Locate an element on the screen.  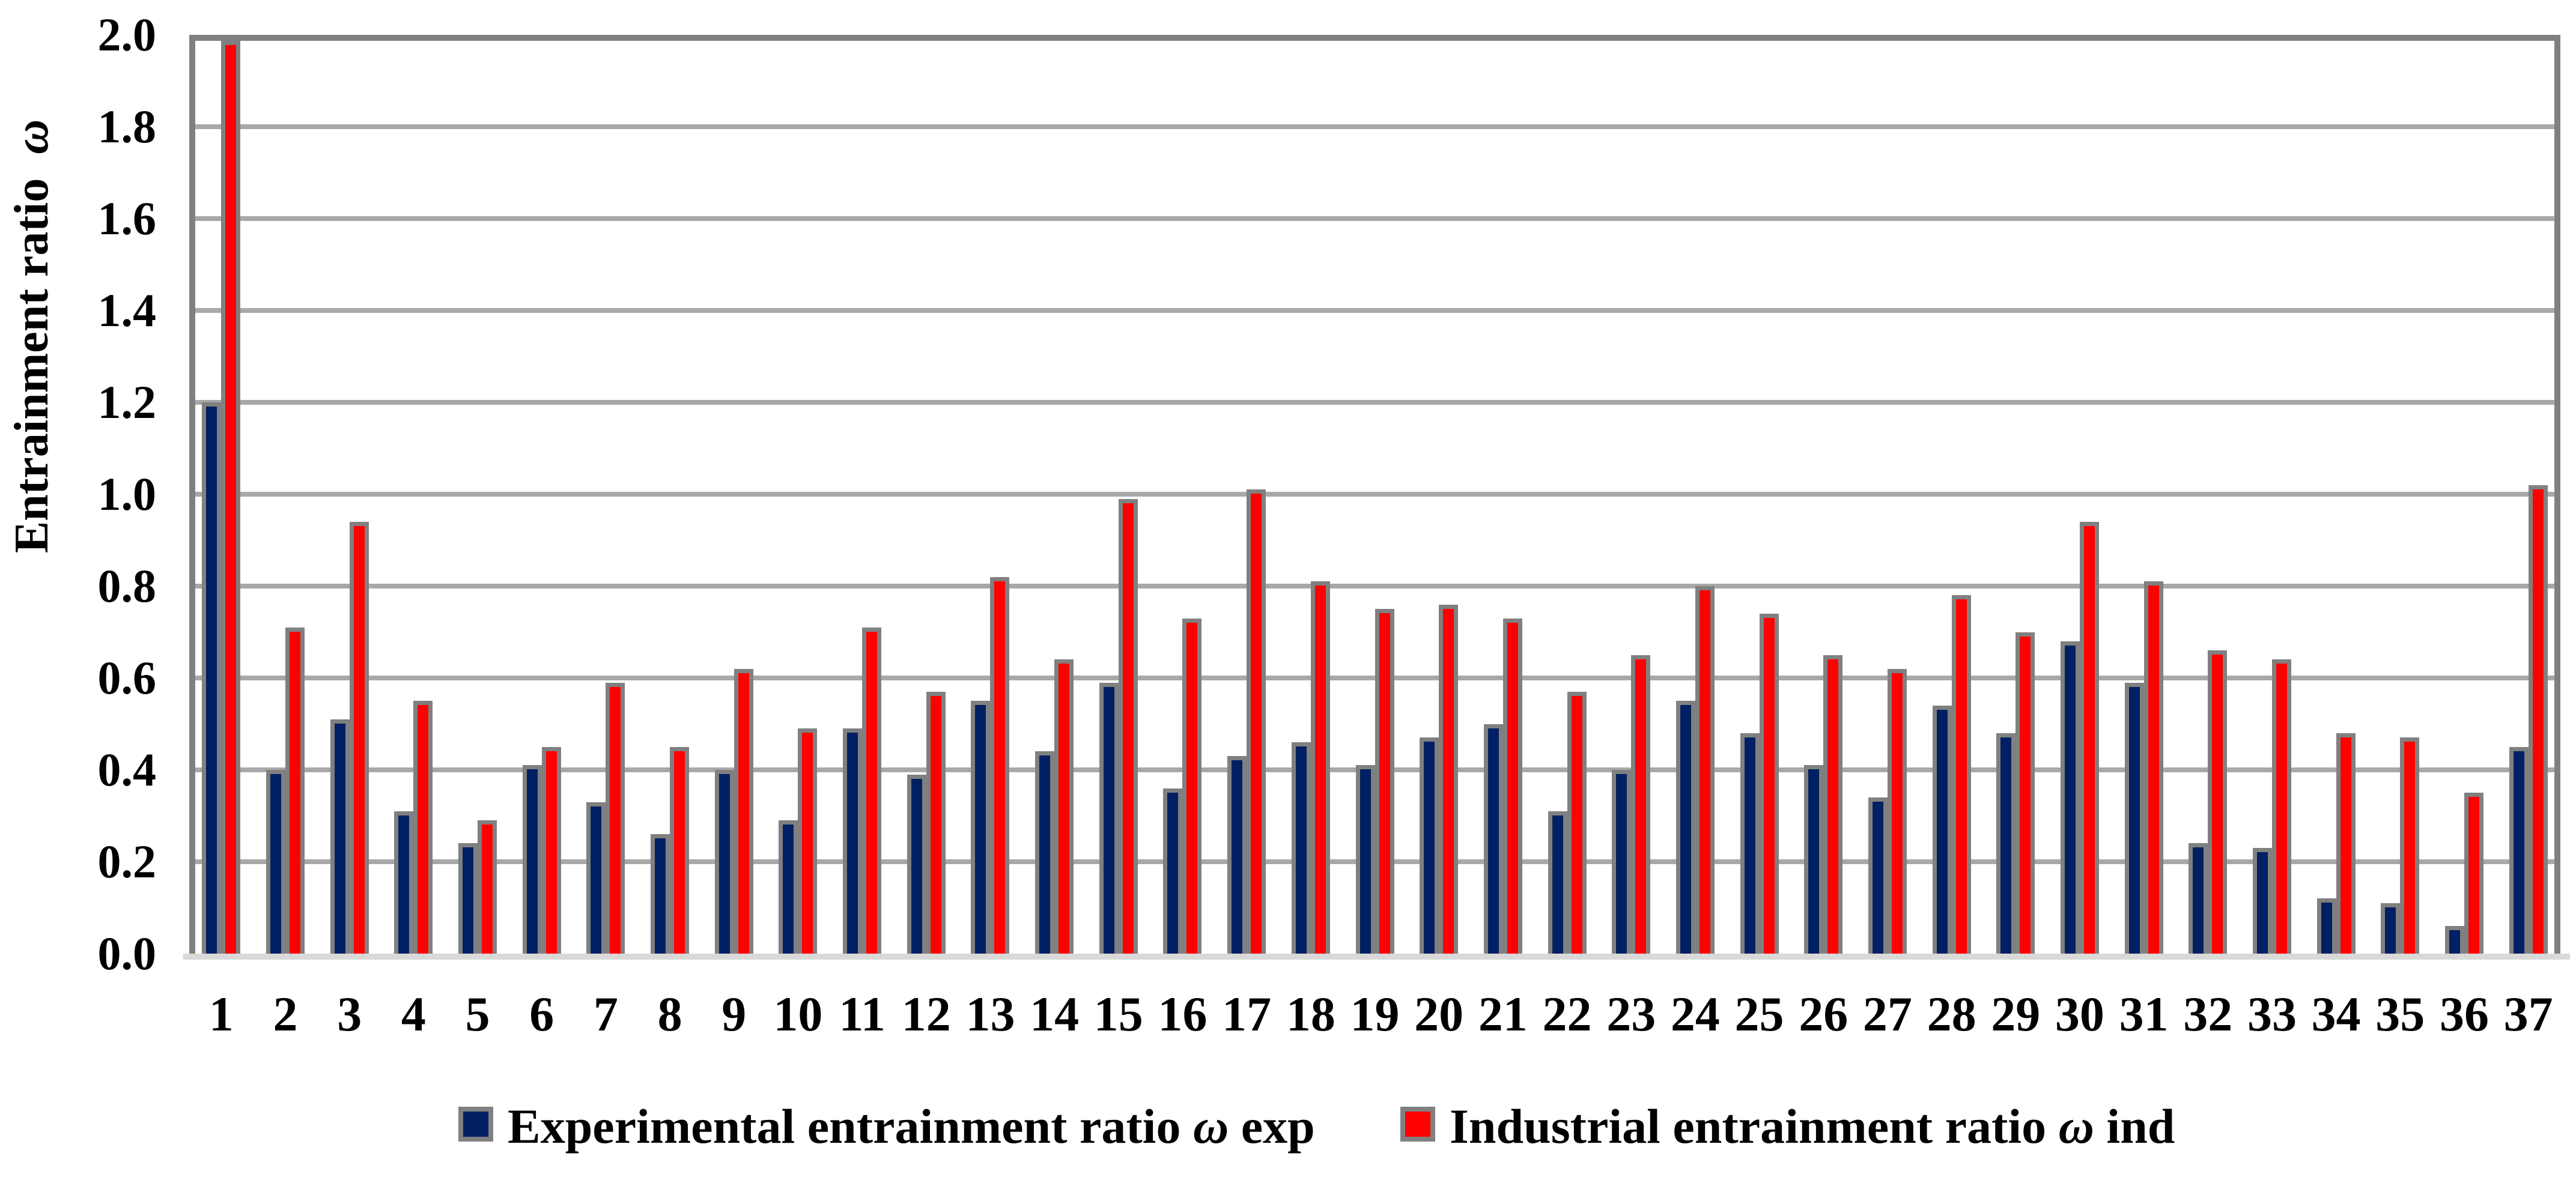
y-tick-label-1.8: 1.8 is located at coordinates (127, 126).